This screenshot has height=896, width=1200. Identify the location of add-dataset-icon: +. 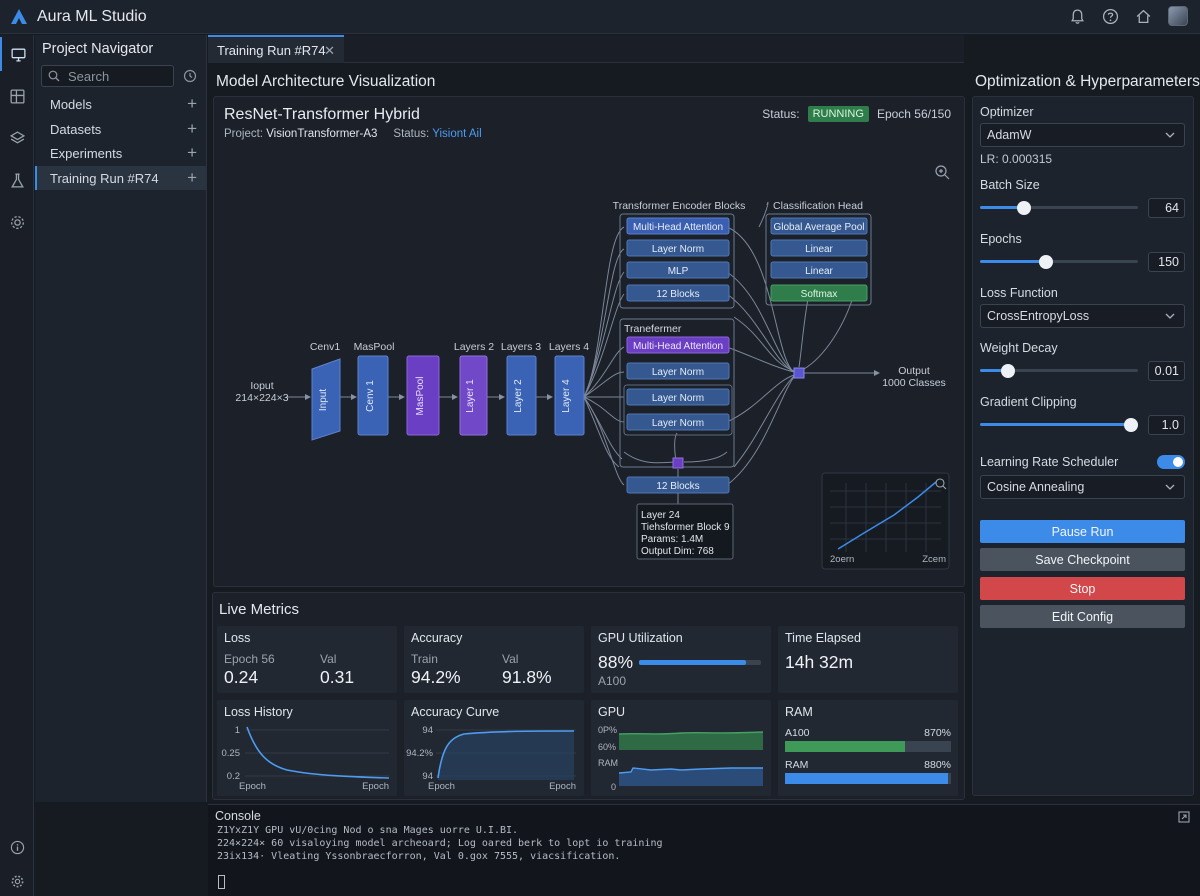
(192, 128).